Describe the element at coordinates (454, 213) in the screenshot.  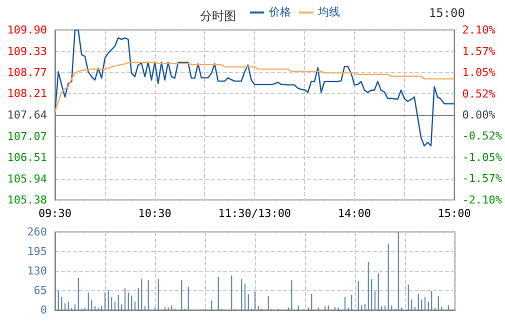
I see `x-tick-label: 15:00` at that location.